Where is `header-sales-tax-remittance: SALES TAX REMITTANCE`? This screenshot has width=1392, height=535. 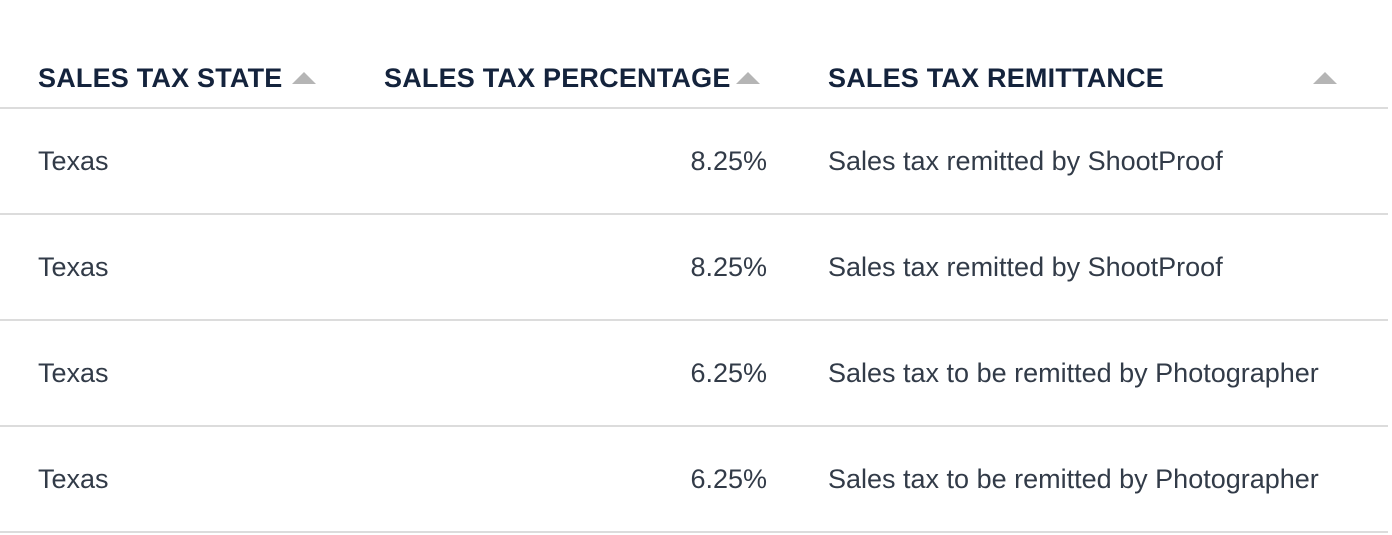
header-sales-tax-remittance: SALES TAX REMITTANCE is located at coordinates (1095, 78).